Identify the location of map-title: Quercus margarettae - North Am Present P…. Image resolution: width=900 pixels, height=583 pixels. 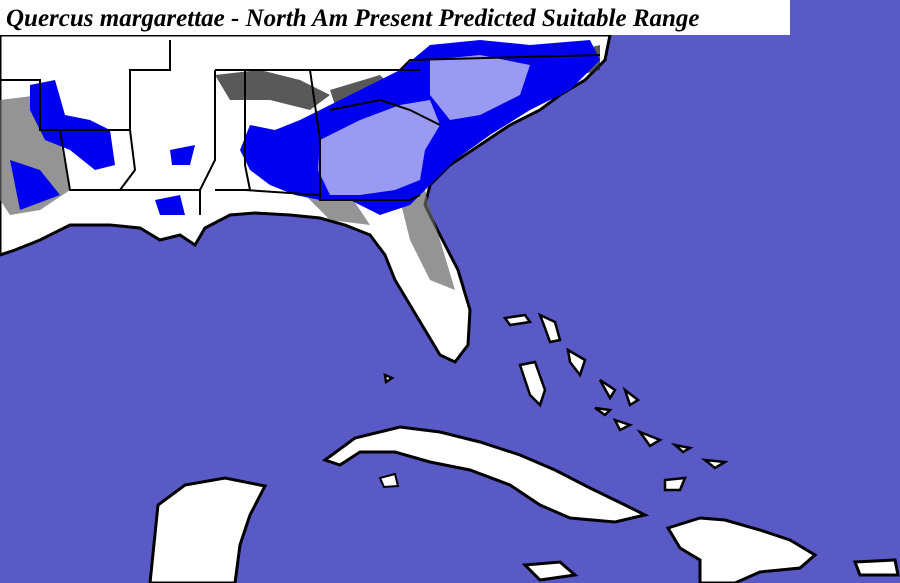
(353, 18).